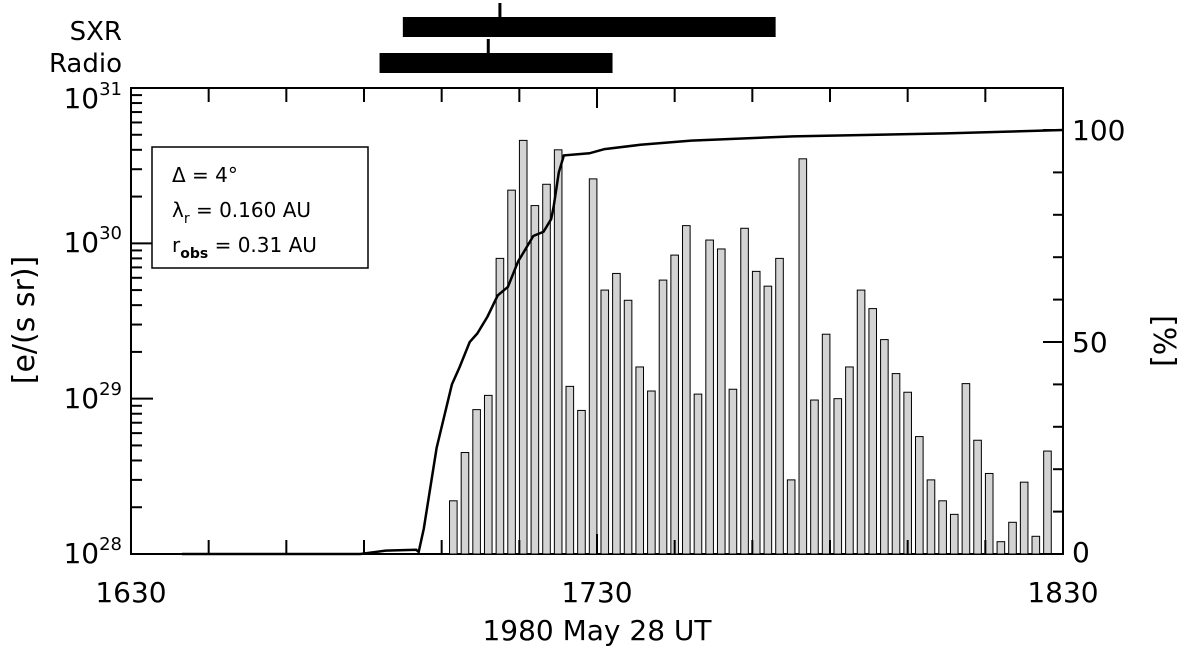 The height and width of the screenshot is (654, 1179). I want to click on y-left-tick-labels: 1028 1029 1030 1031, so click(92, 324).